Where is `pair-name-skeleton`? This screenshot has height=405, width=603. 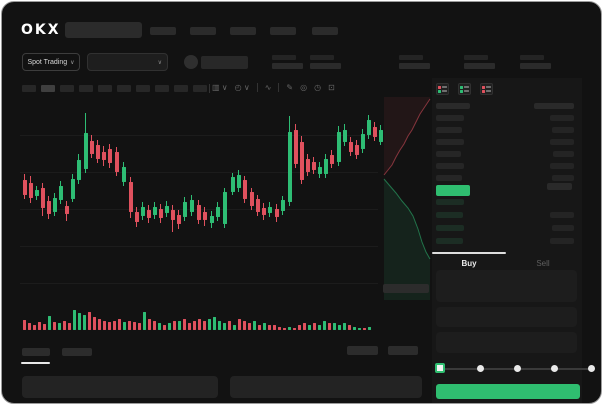 pair-name-skeleton is located at coordinates (224, 62).